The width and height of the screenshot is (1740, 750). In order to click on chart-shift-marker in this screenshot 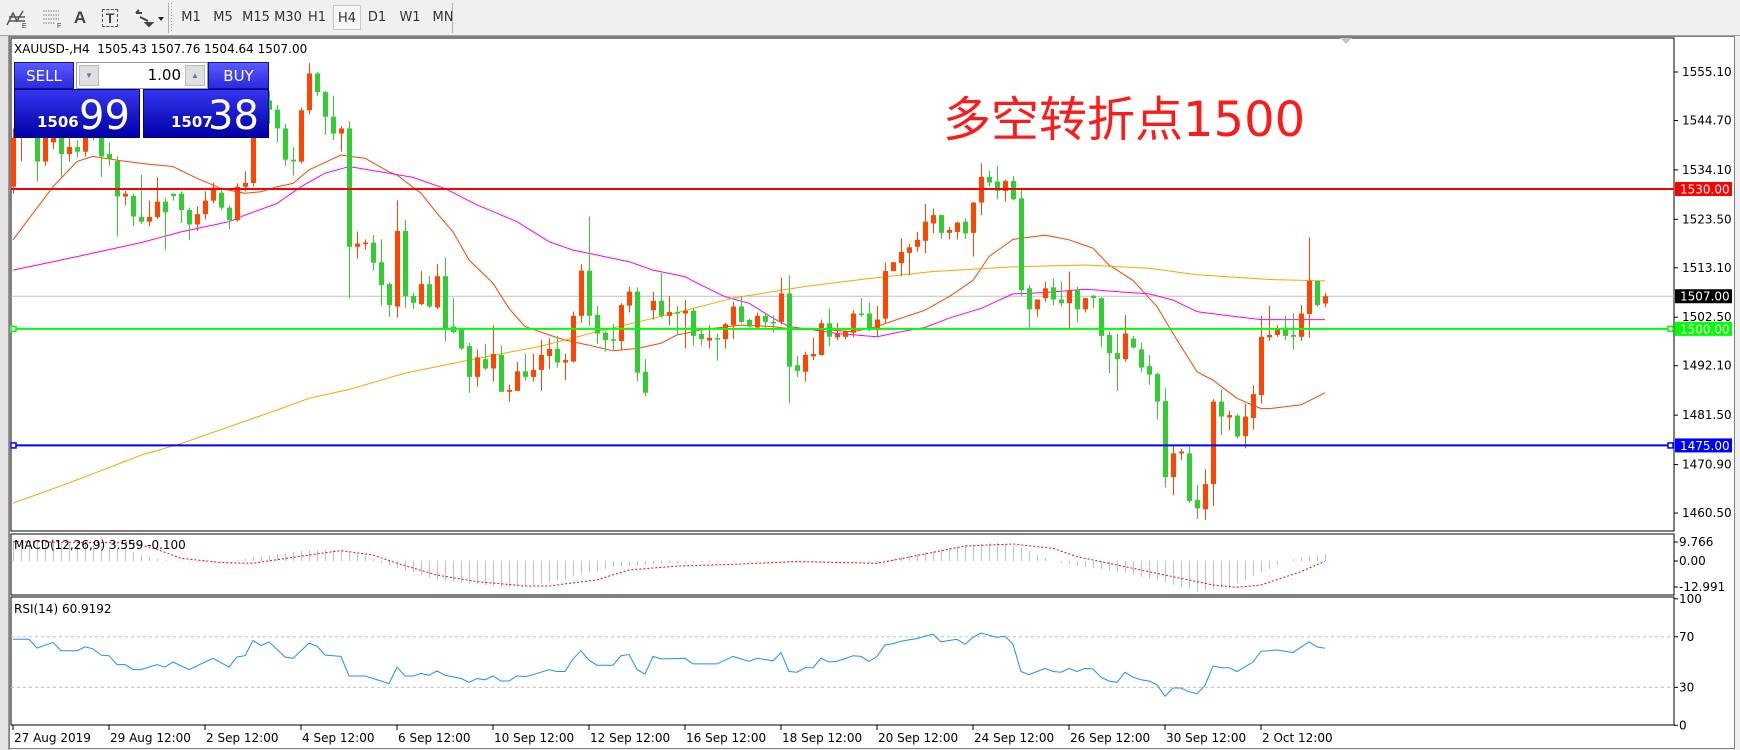, I will do `click(1346, 41)`.